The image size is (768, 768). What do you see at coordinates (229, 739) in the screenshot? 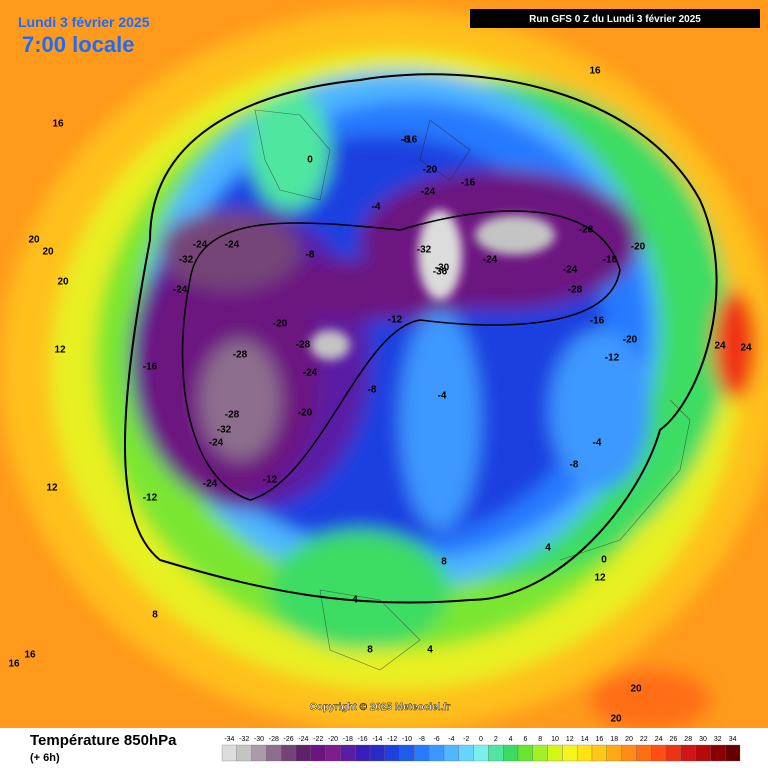
I see `scale-label: -34` at bounding box center [229, 739].